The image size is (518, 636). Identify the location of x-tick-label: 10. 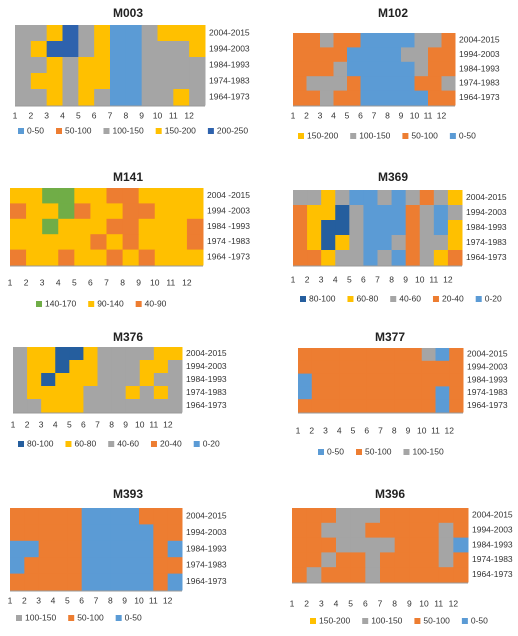
(139, 600).